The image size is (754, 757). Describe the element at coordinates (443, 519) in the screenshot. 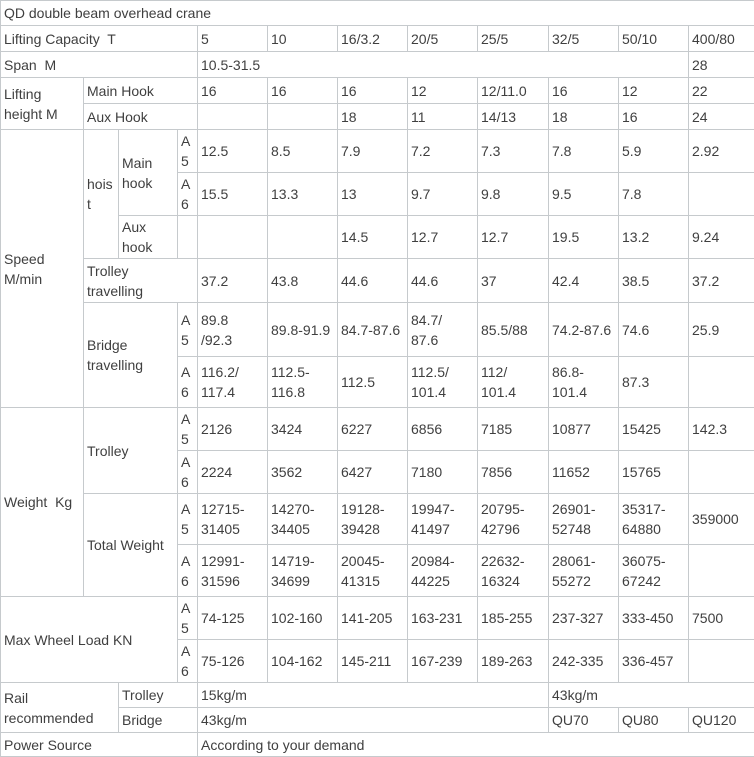

I see `total-weight-a5-cell: 19947- 41497` at that location.